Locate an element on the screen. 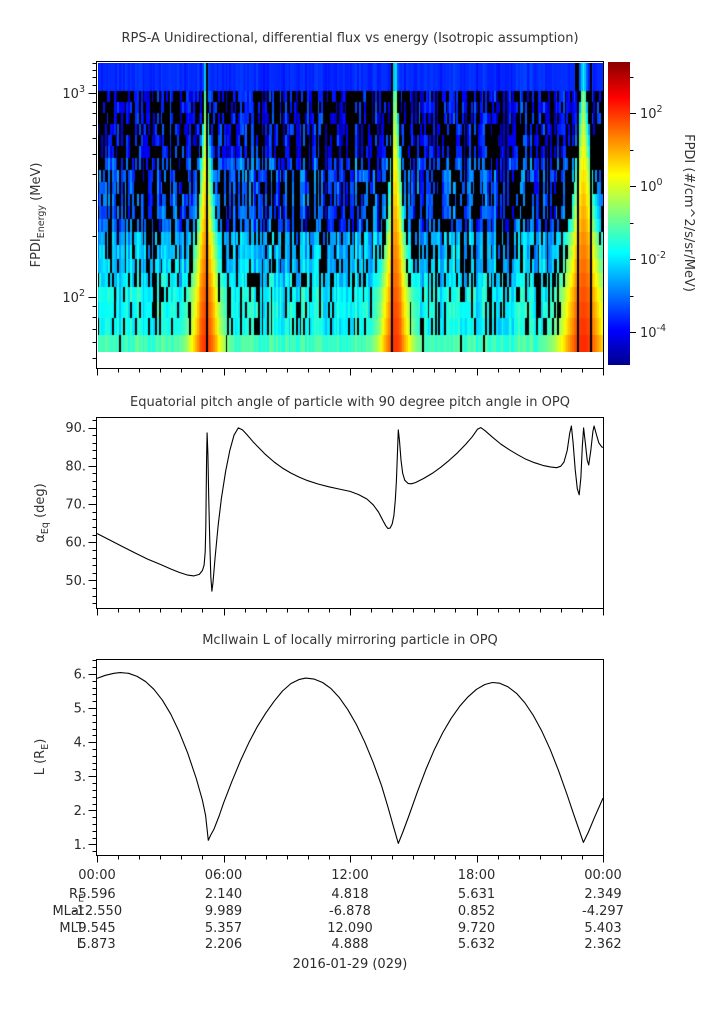 This screenshot has height=1019, width=725. pitch-tick-label: 80. is located at coordinates (75, 466).